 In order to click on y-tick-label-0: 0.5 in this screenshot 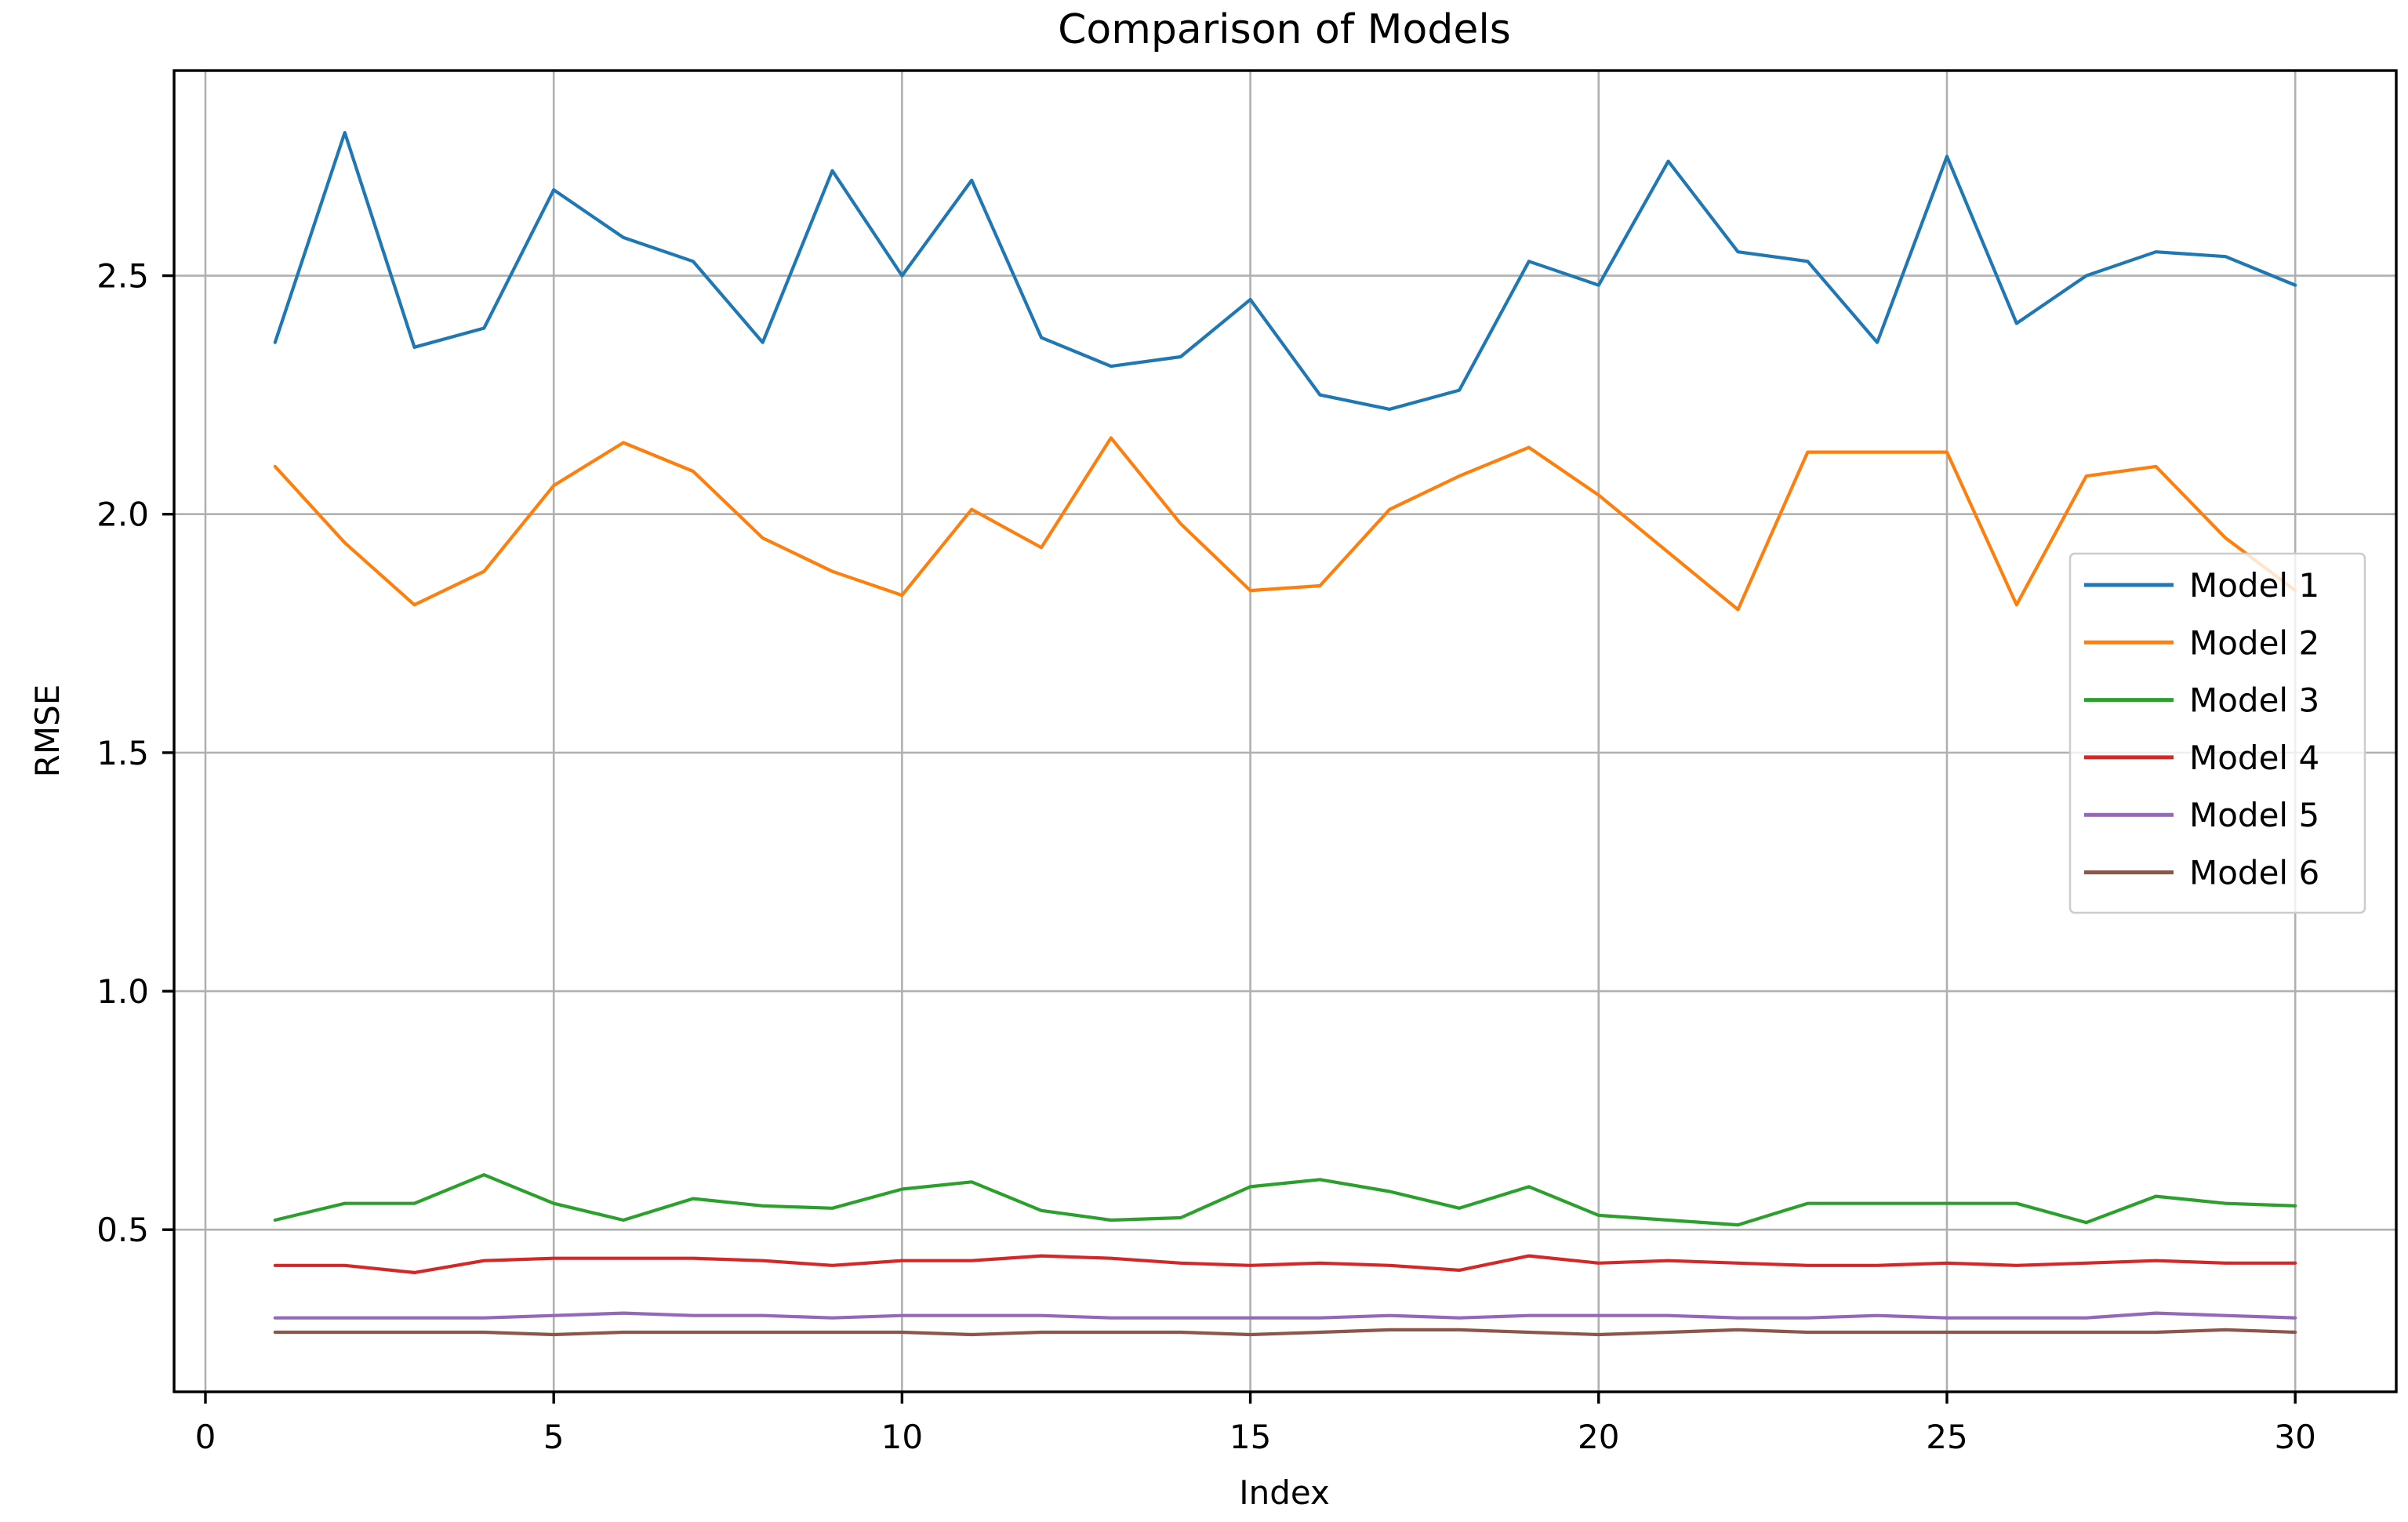, I will do `click(122, 1230)`.